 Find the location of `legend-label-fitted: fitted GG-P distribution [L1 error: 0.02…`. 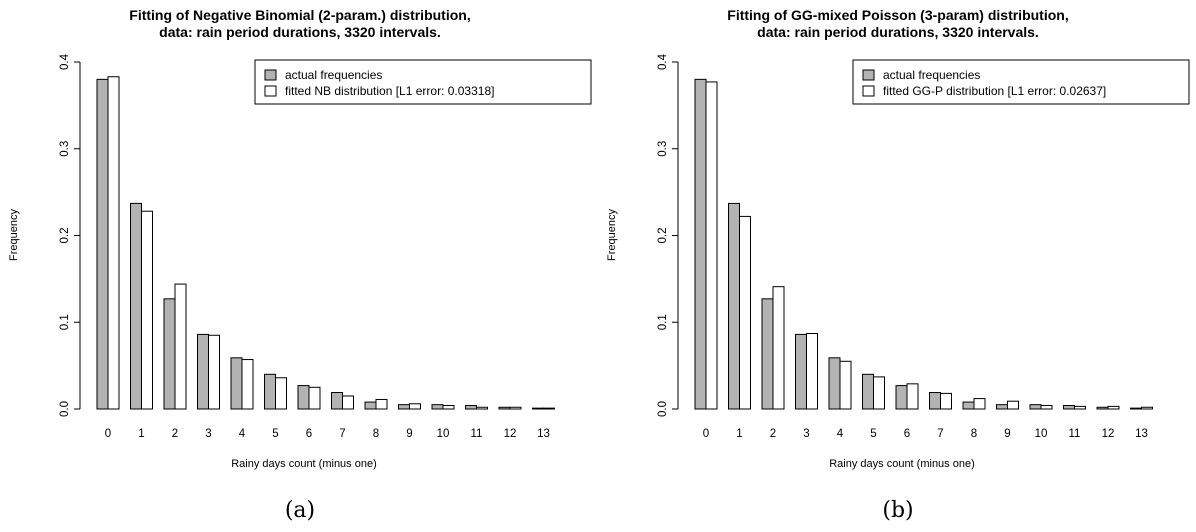

legend-label-fitted: fitted GG-P distribution [L1 error: 0.02… is located at coordinates (994, 91).